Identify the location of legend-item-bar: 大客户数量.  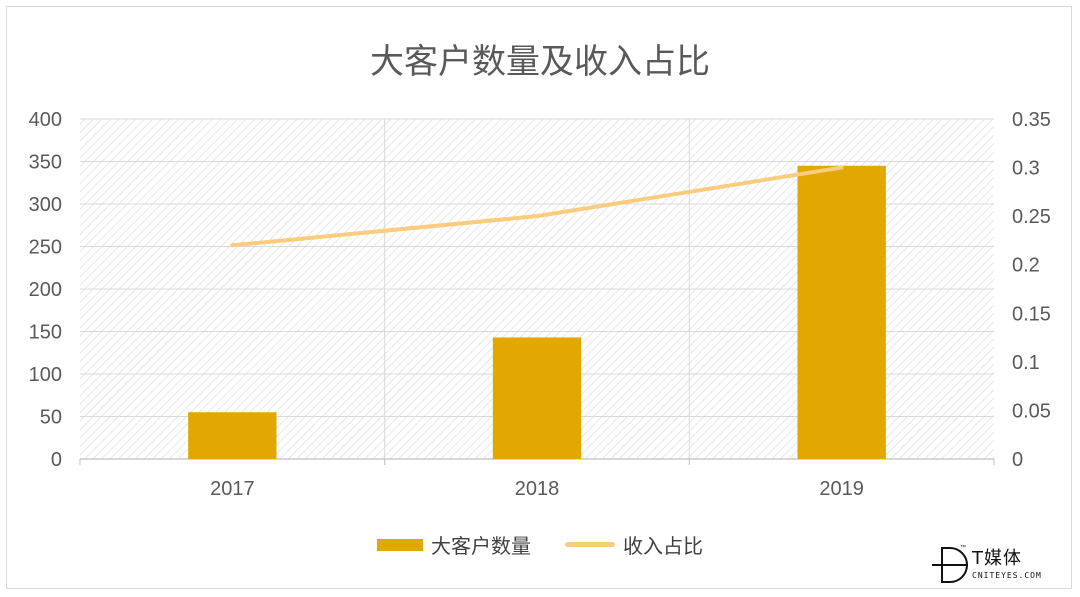
(454, 544).